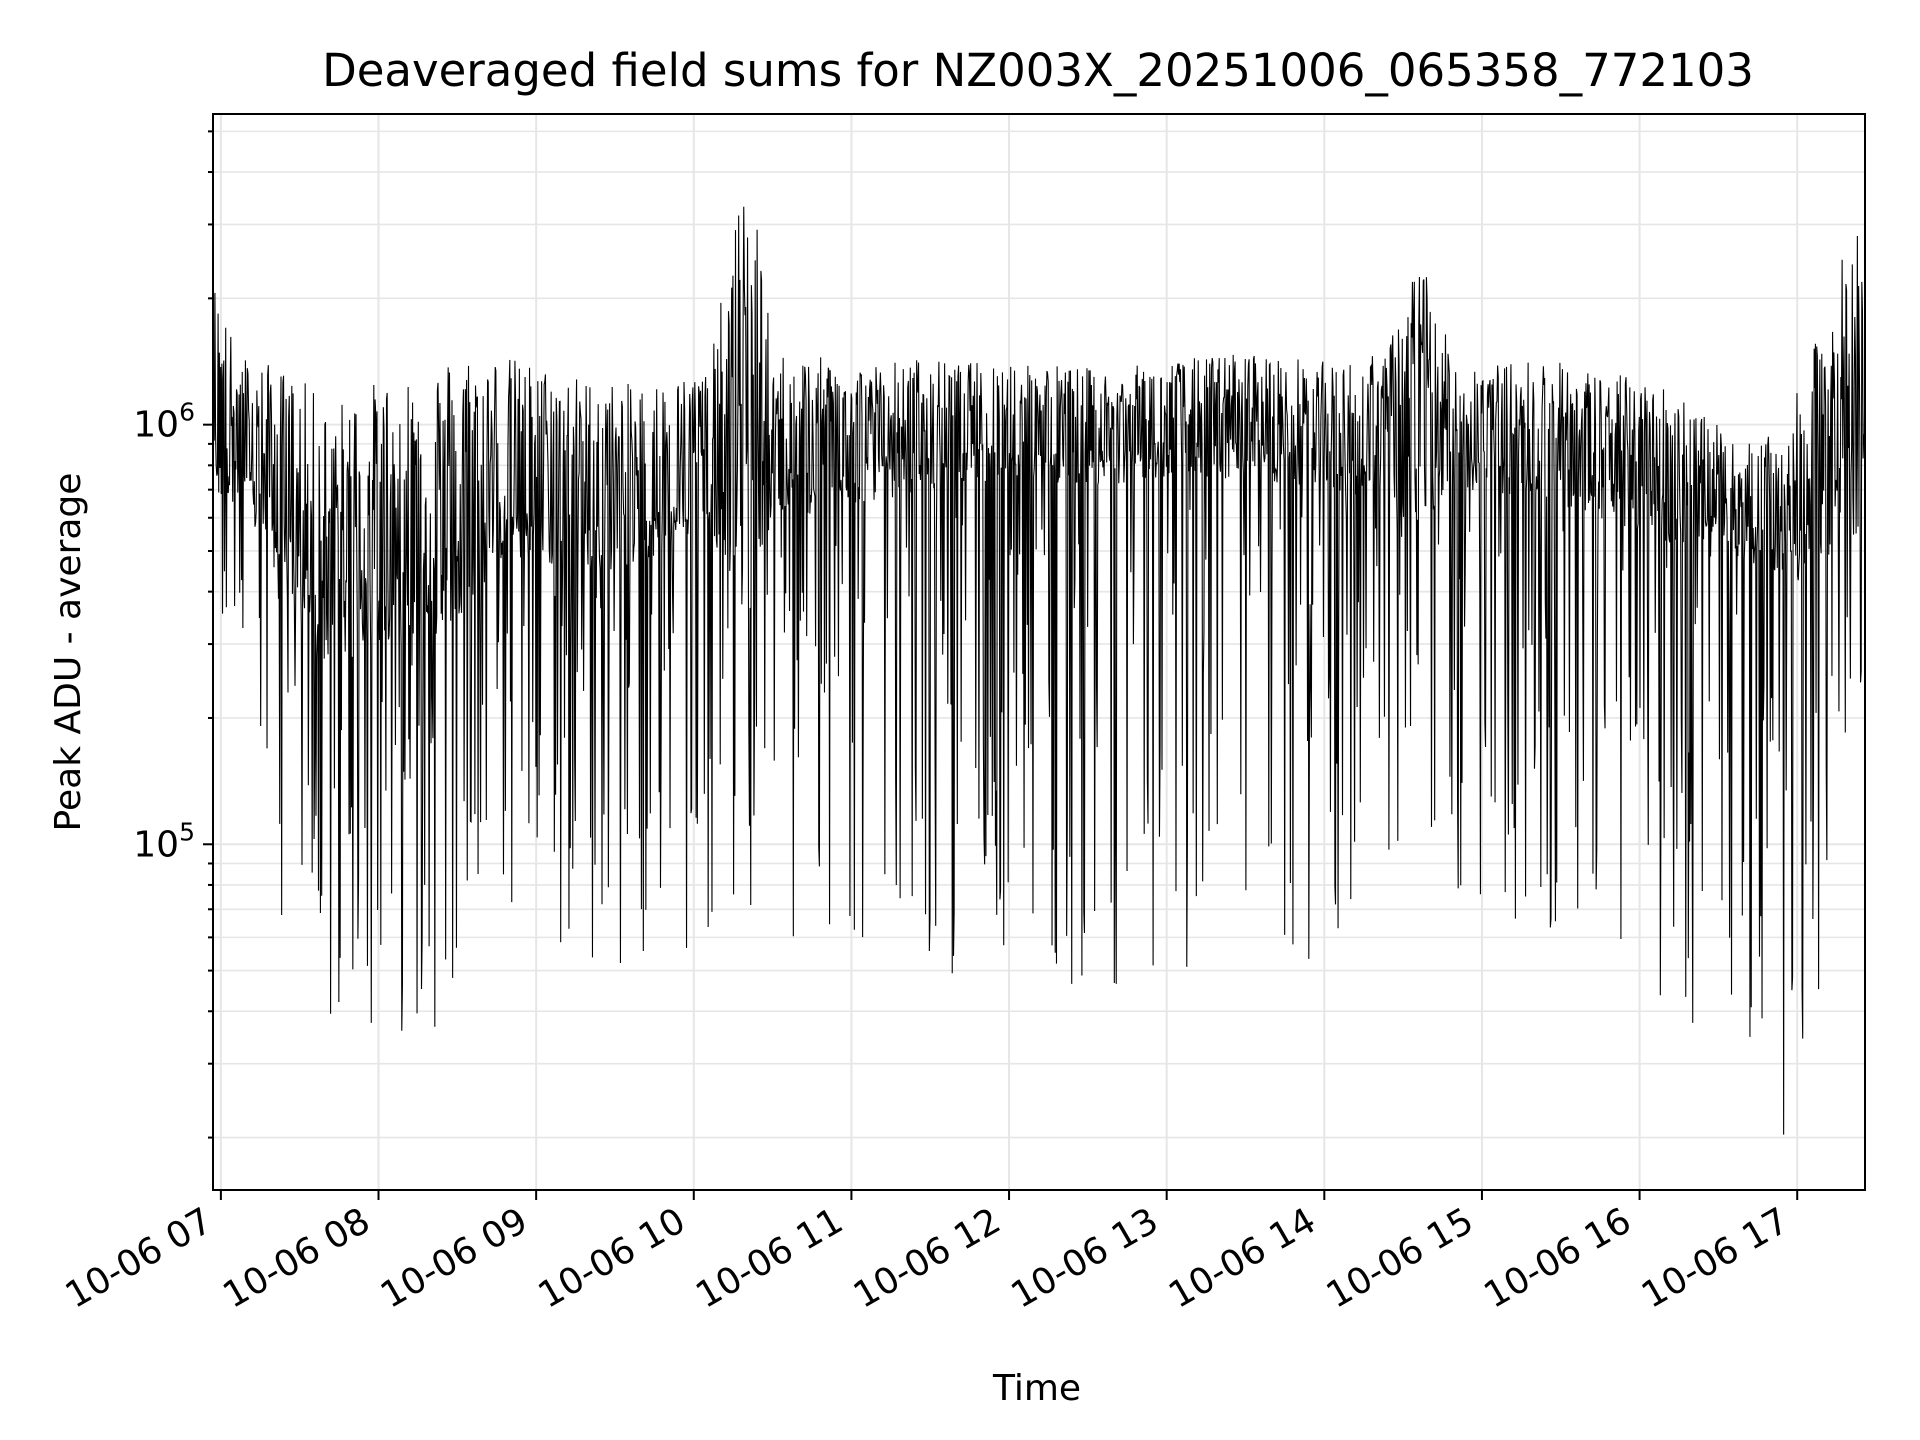  I want to click on y-tick-exponent: 5, so click(187, 831).